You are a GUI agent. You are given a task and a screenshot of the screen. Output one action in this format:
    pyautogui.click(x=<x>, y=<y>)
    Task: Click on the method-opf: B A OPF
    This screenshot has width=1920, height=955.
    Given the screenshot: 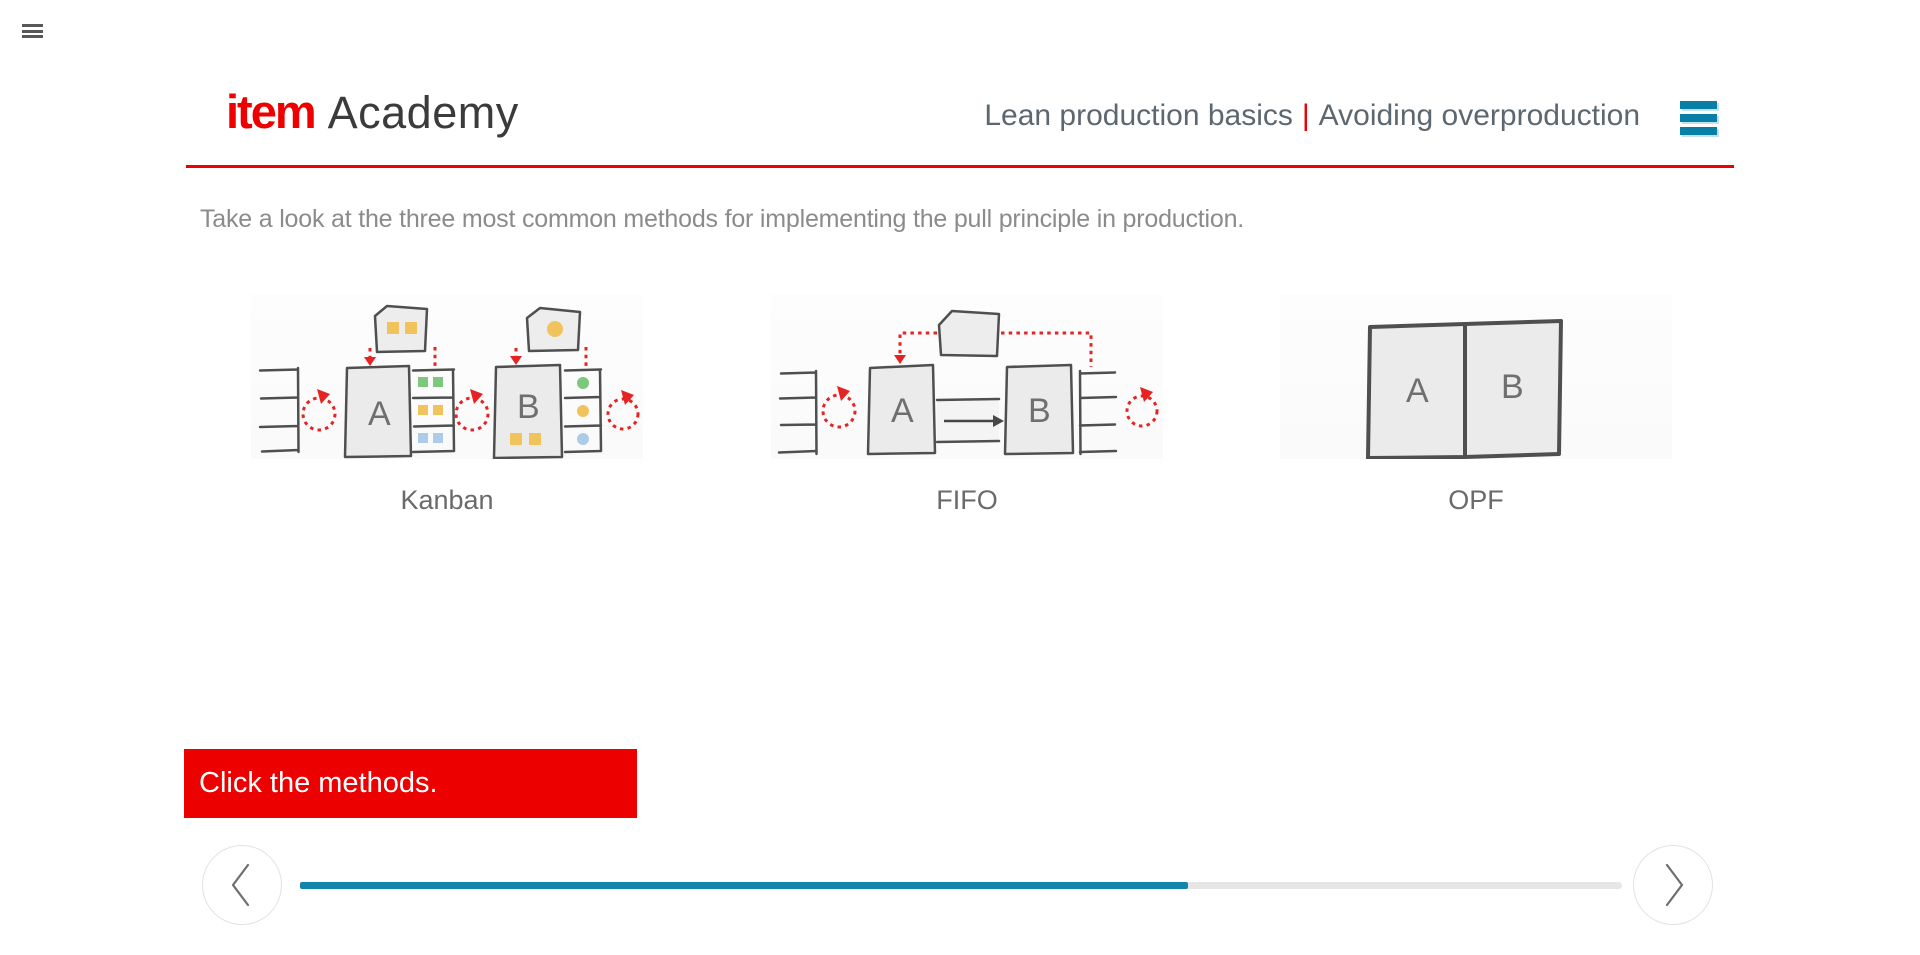 What is the action you would take?
    pyautogui.click(x=1476, y=405)
    